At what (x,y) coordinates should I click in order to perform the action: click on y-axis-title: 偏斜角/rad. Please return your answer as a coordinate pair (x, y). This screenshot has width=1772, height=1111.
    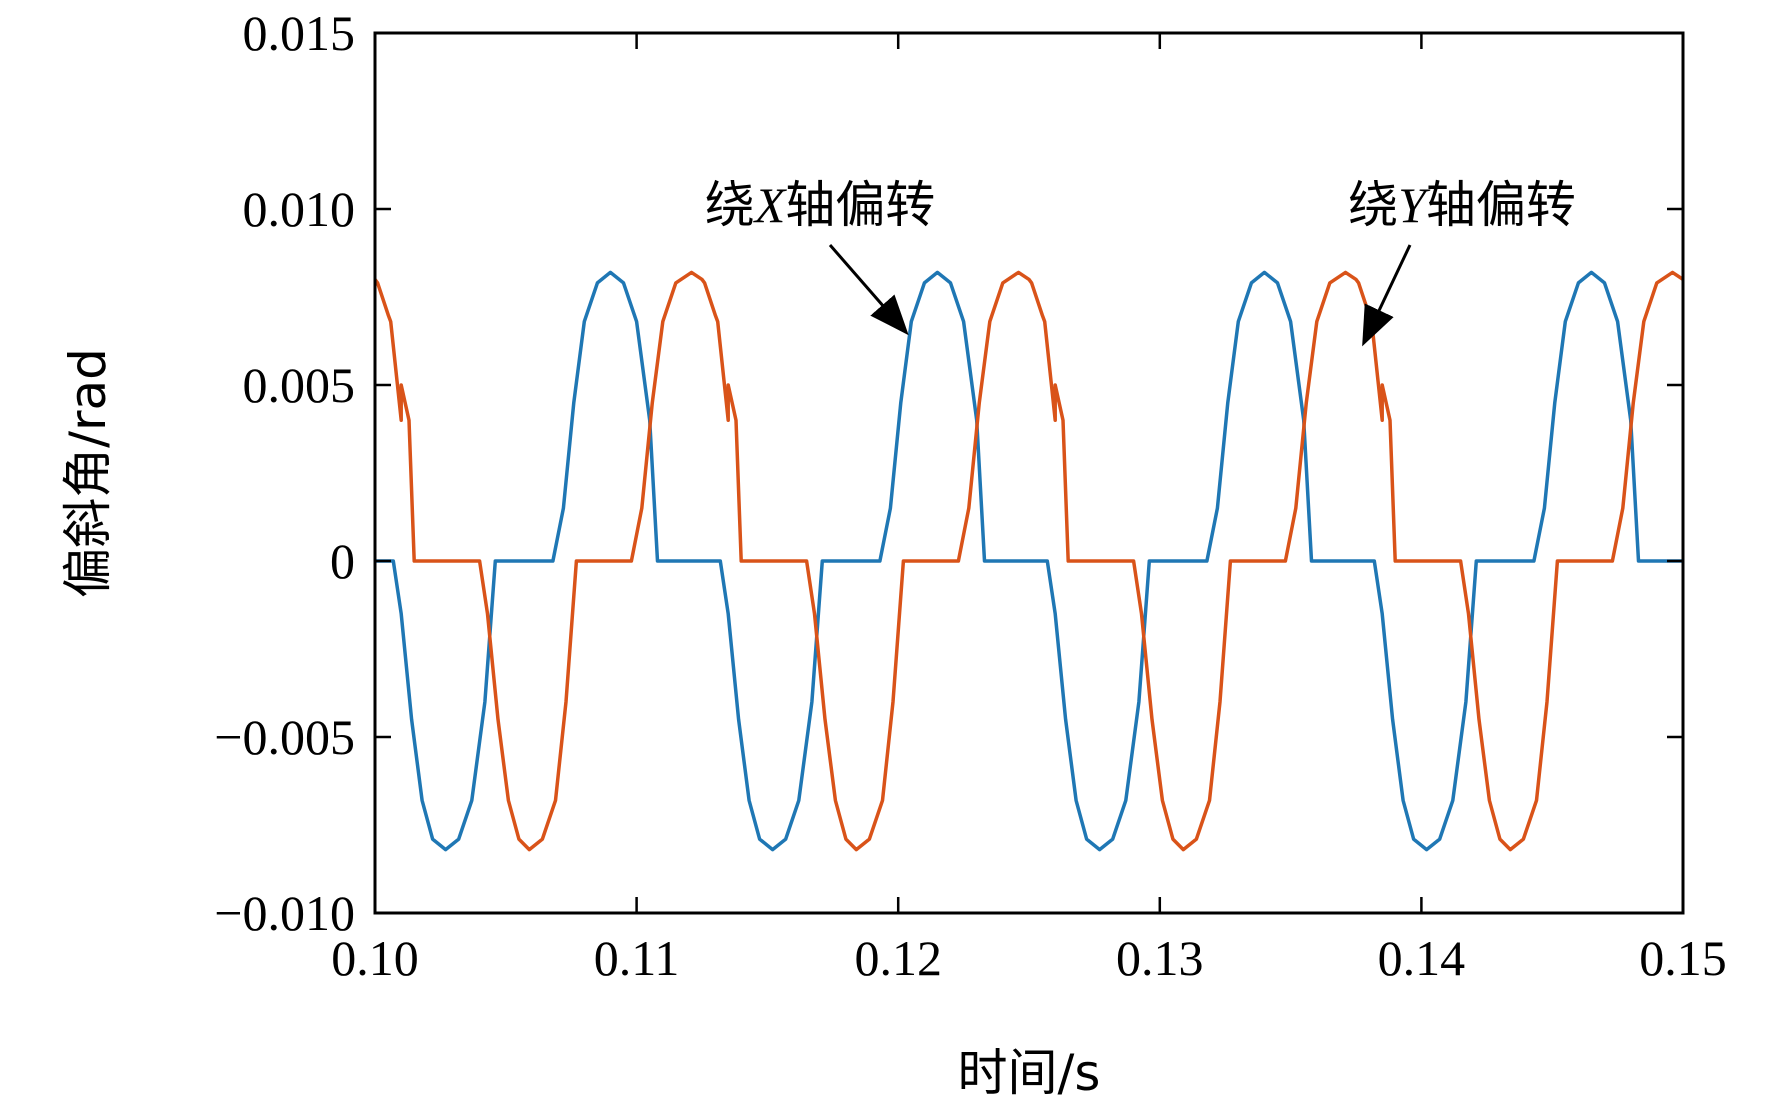
    Looking at the image, I should click on (88, 473).